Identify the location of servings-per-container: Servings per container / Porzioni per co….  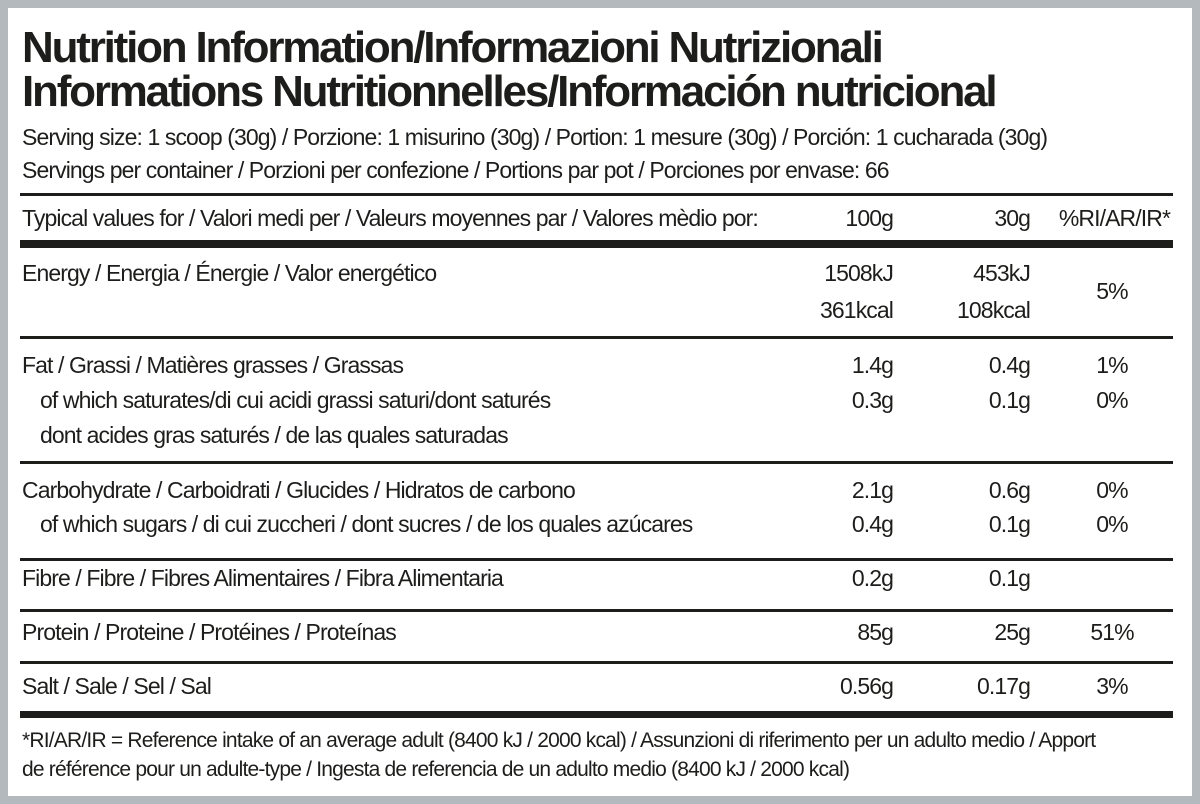
(456, 170).